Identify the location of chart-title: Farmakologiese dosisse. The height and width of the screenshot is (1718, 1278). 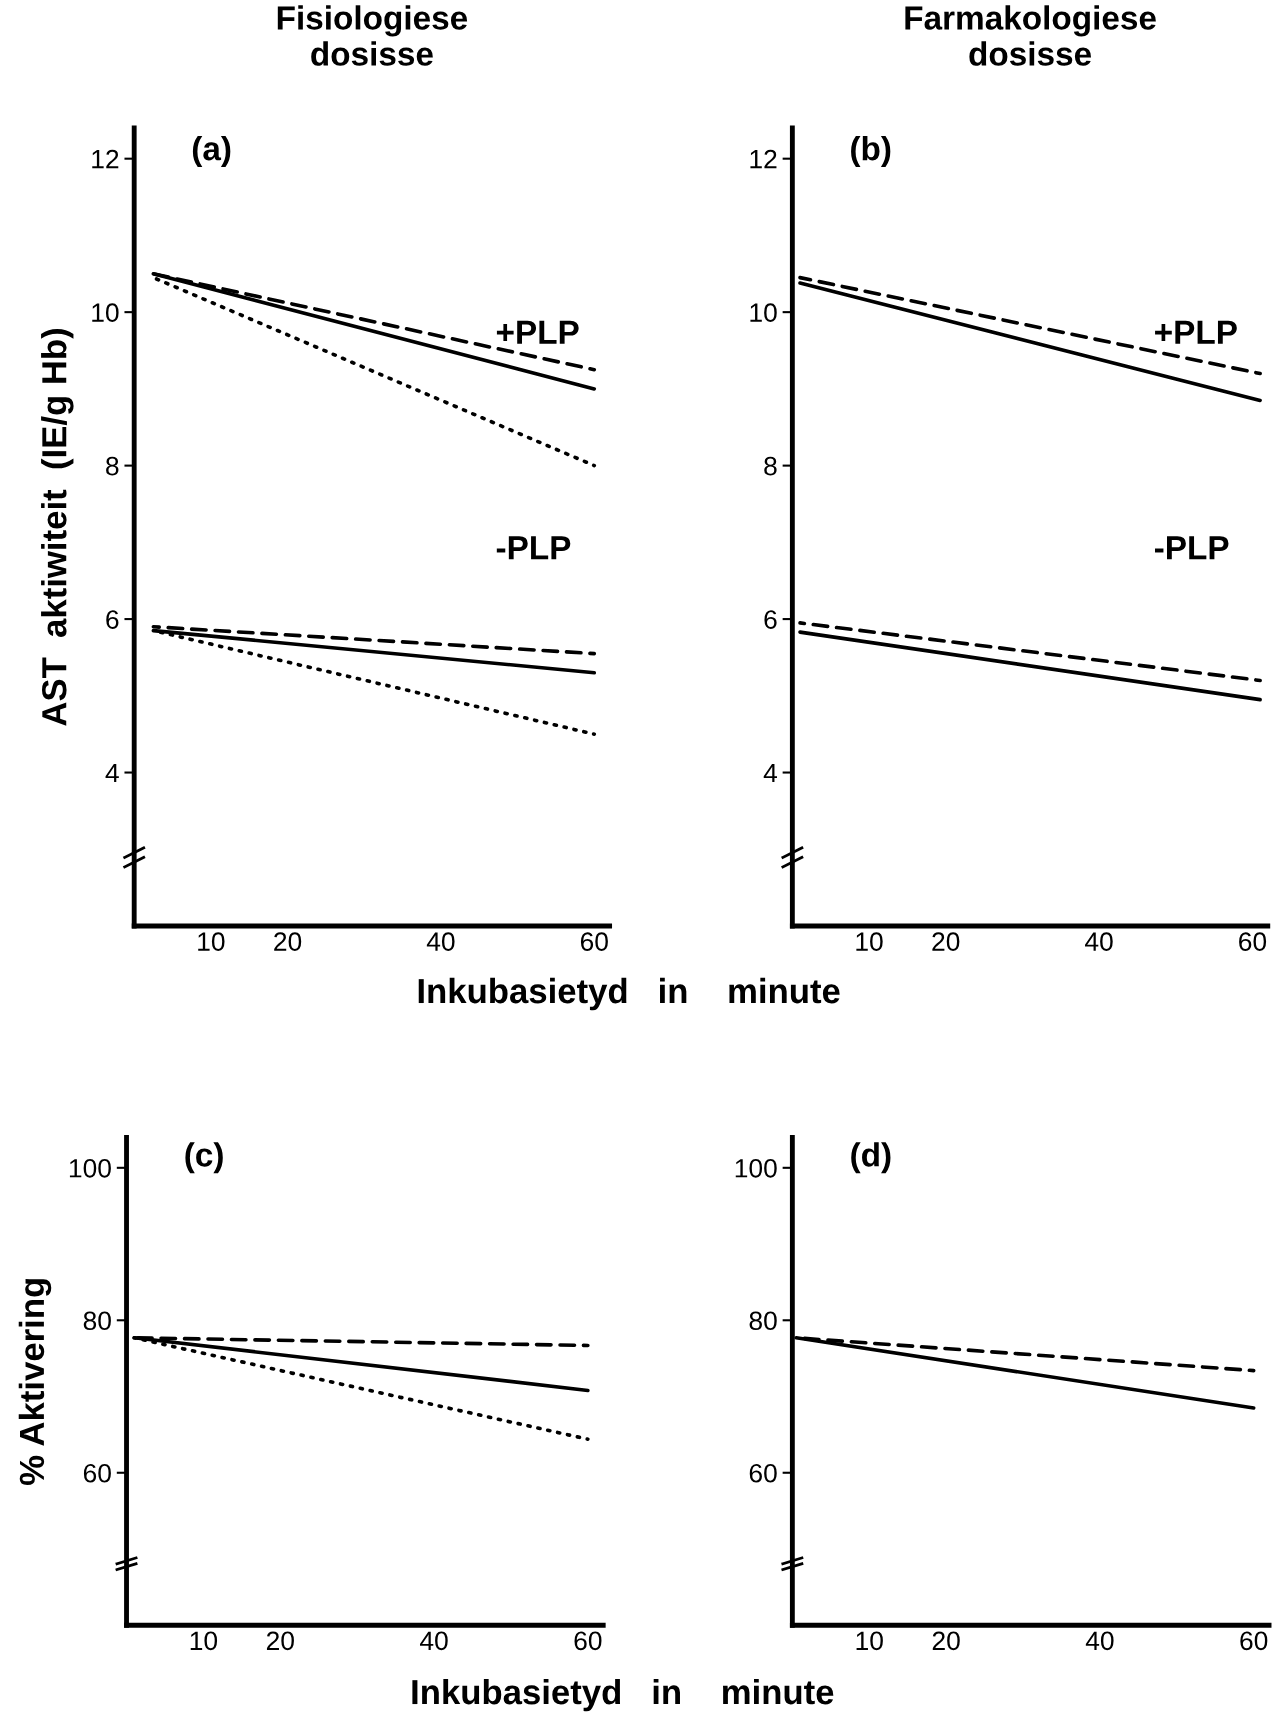
(1030, 35).